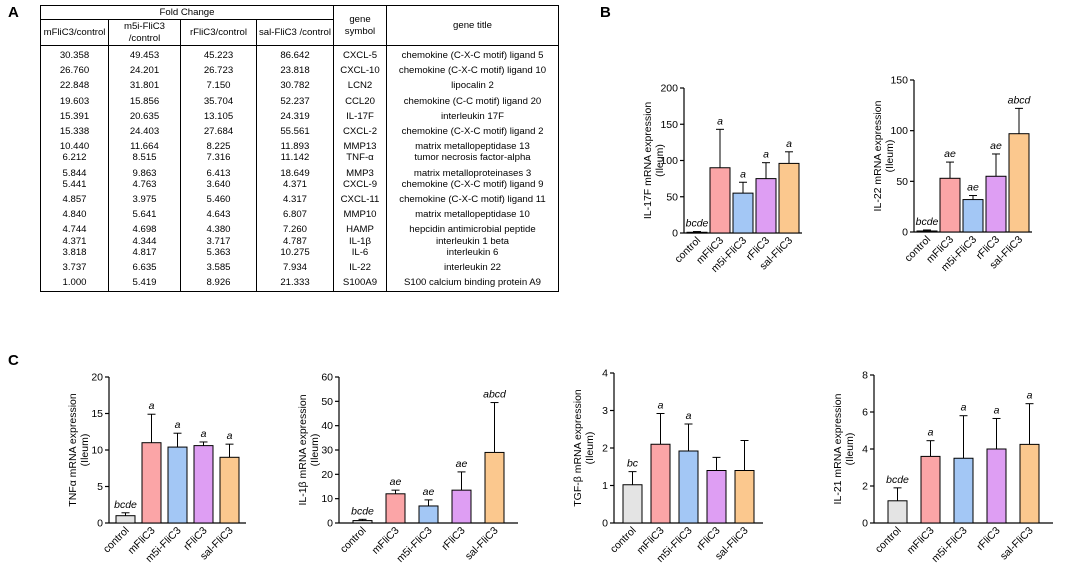 The height and width of the screenshot is (573, 1084). What do you see at coordinates (949, 545) in the screenshot?
I see `x-tick-label: m5i-FliC3` at bounding box center [949, 545].